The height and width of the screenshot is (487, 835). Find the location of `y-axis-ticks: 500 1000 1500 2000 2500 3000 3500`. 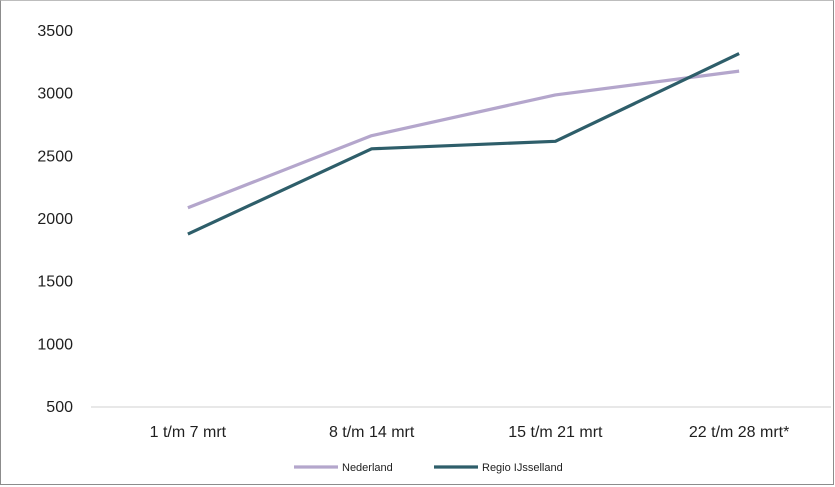

y-axis-ticks: 500 1000 1500 2000 2500 3000 3500 is located at coordinates (55, 219).